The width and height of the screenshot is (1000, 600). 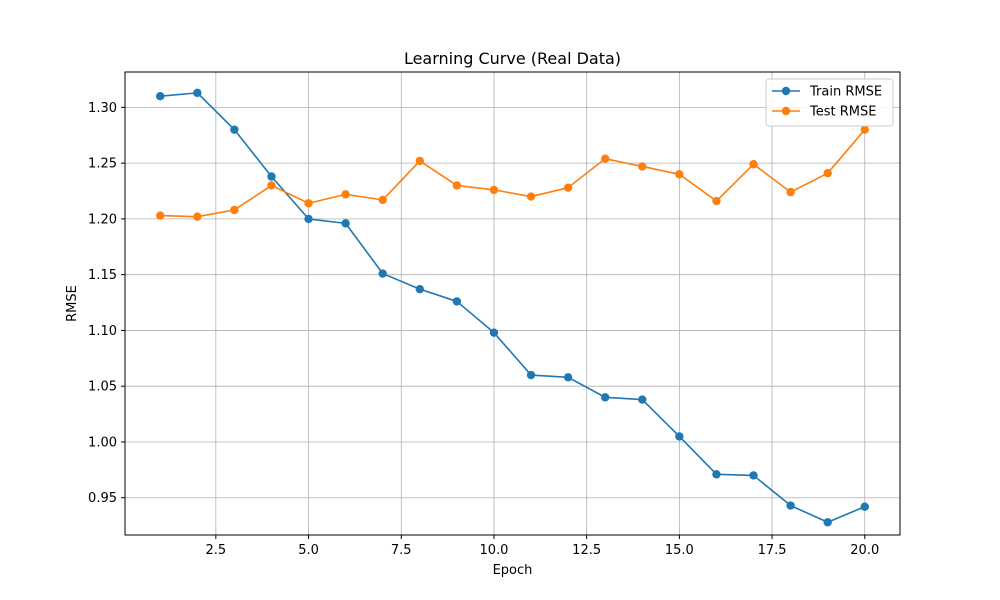 What do you see at coordinates (102, 275) in the screenshot?
I see `y-tick-label: 1.15` at bounding box center [102, 275].